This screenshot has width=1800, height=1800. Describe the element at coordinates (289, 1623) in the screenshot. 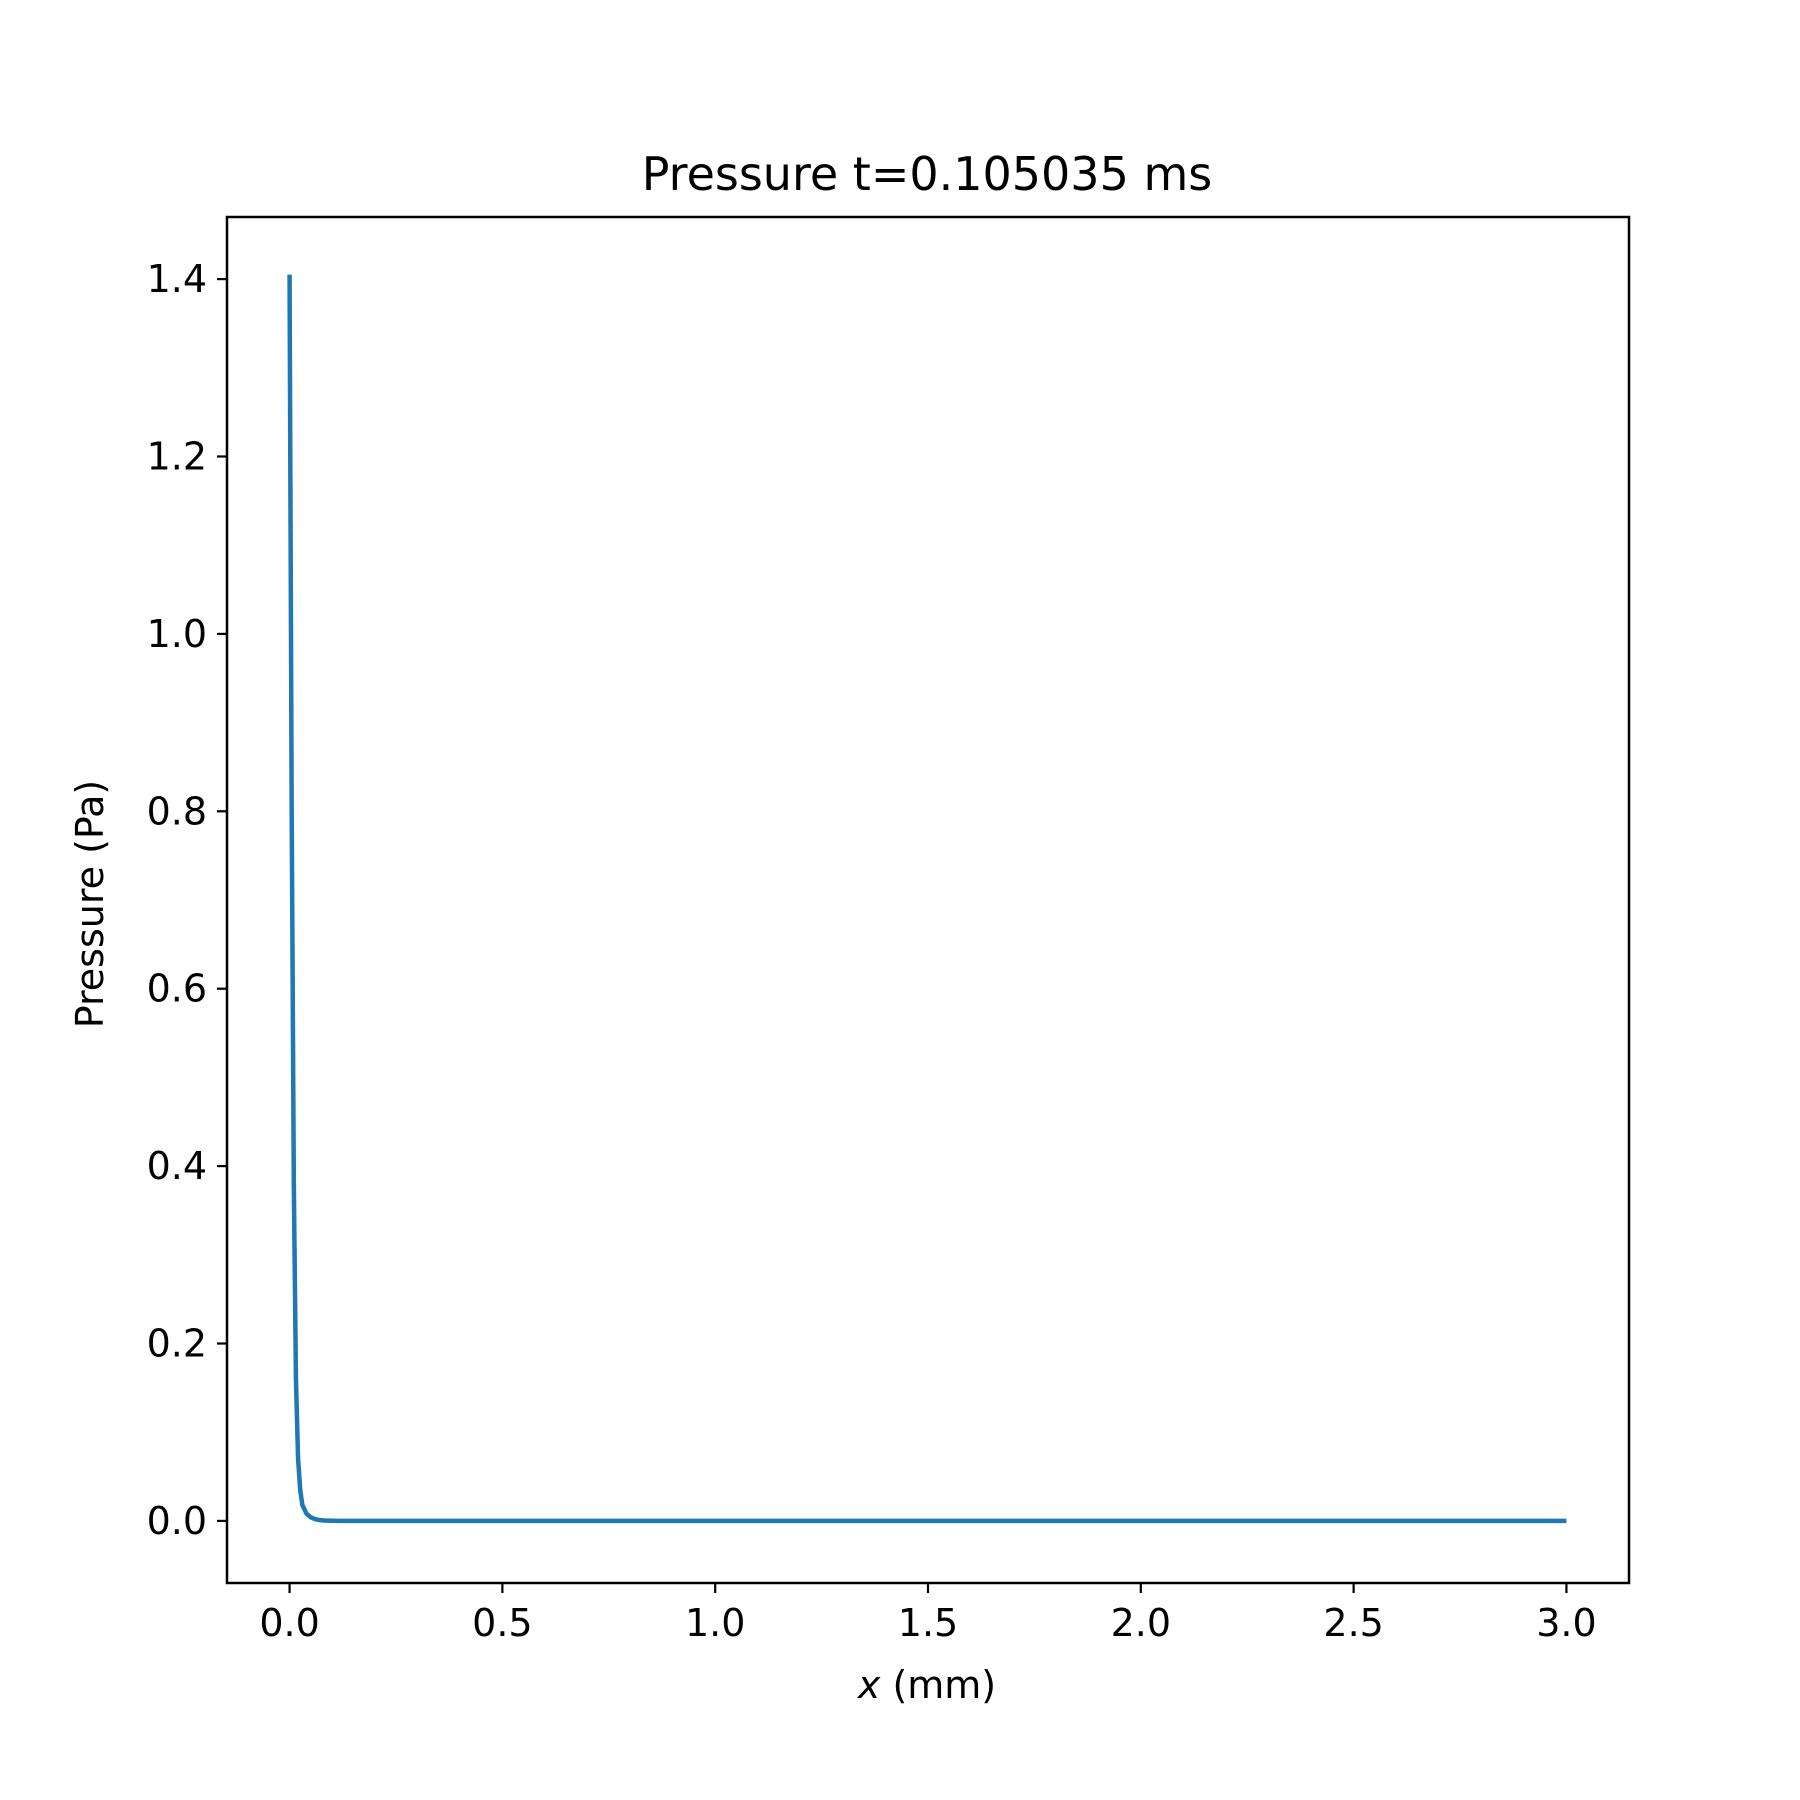

I see `x-tick-label: 0.0` at that location.